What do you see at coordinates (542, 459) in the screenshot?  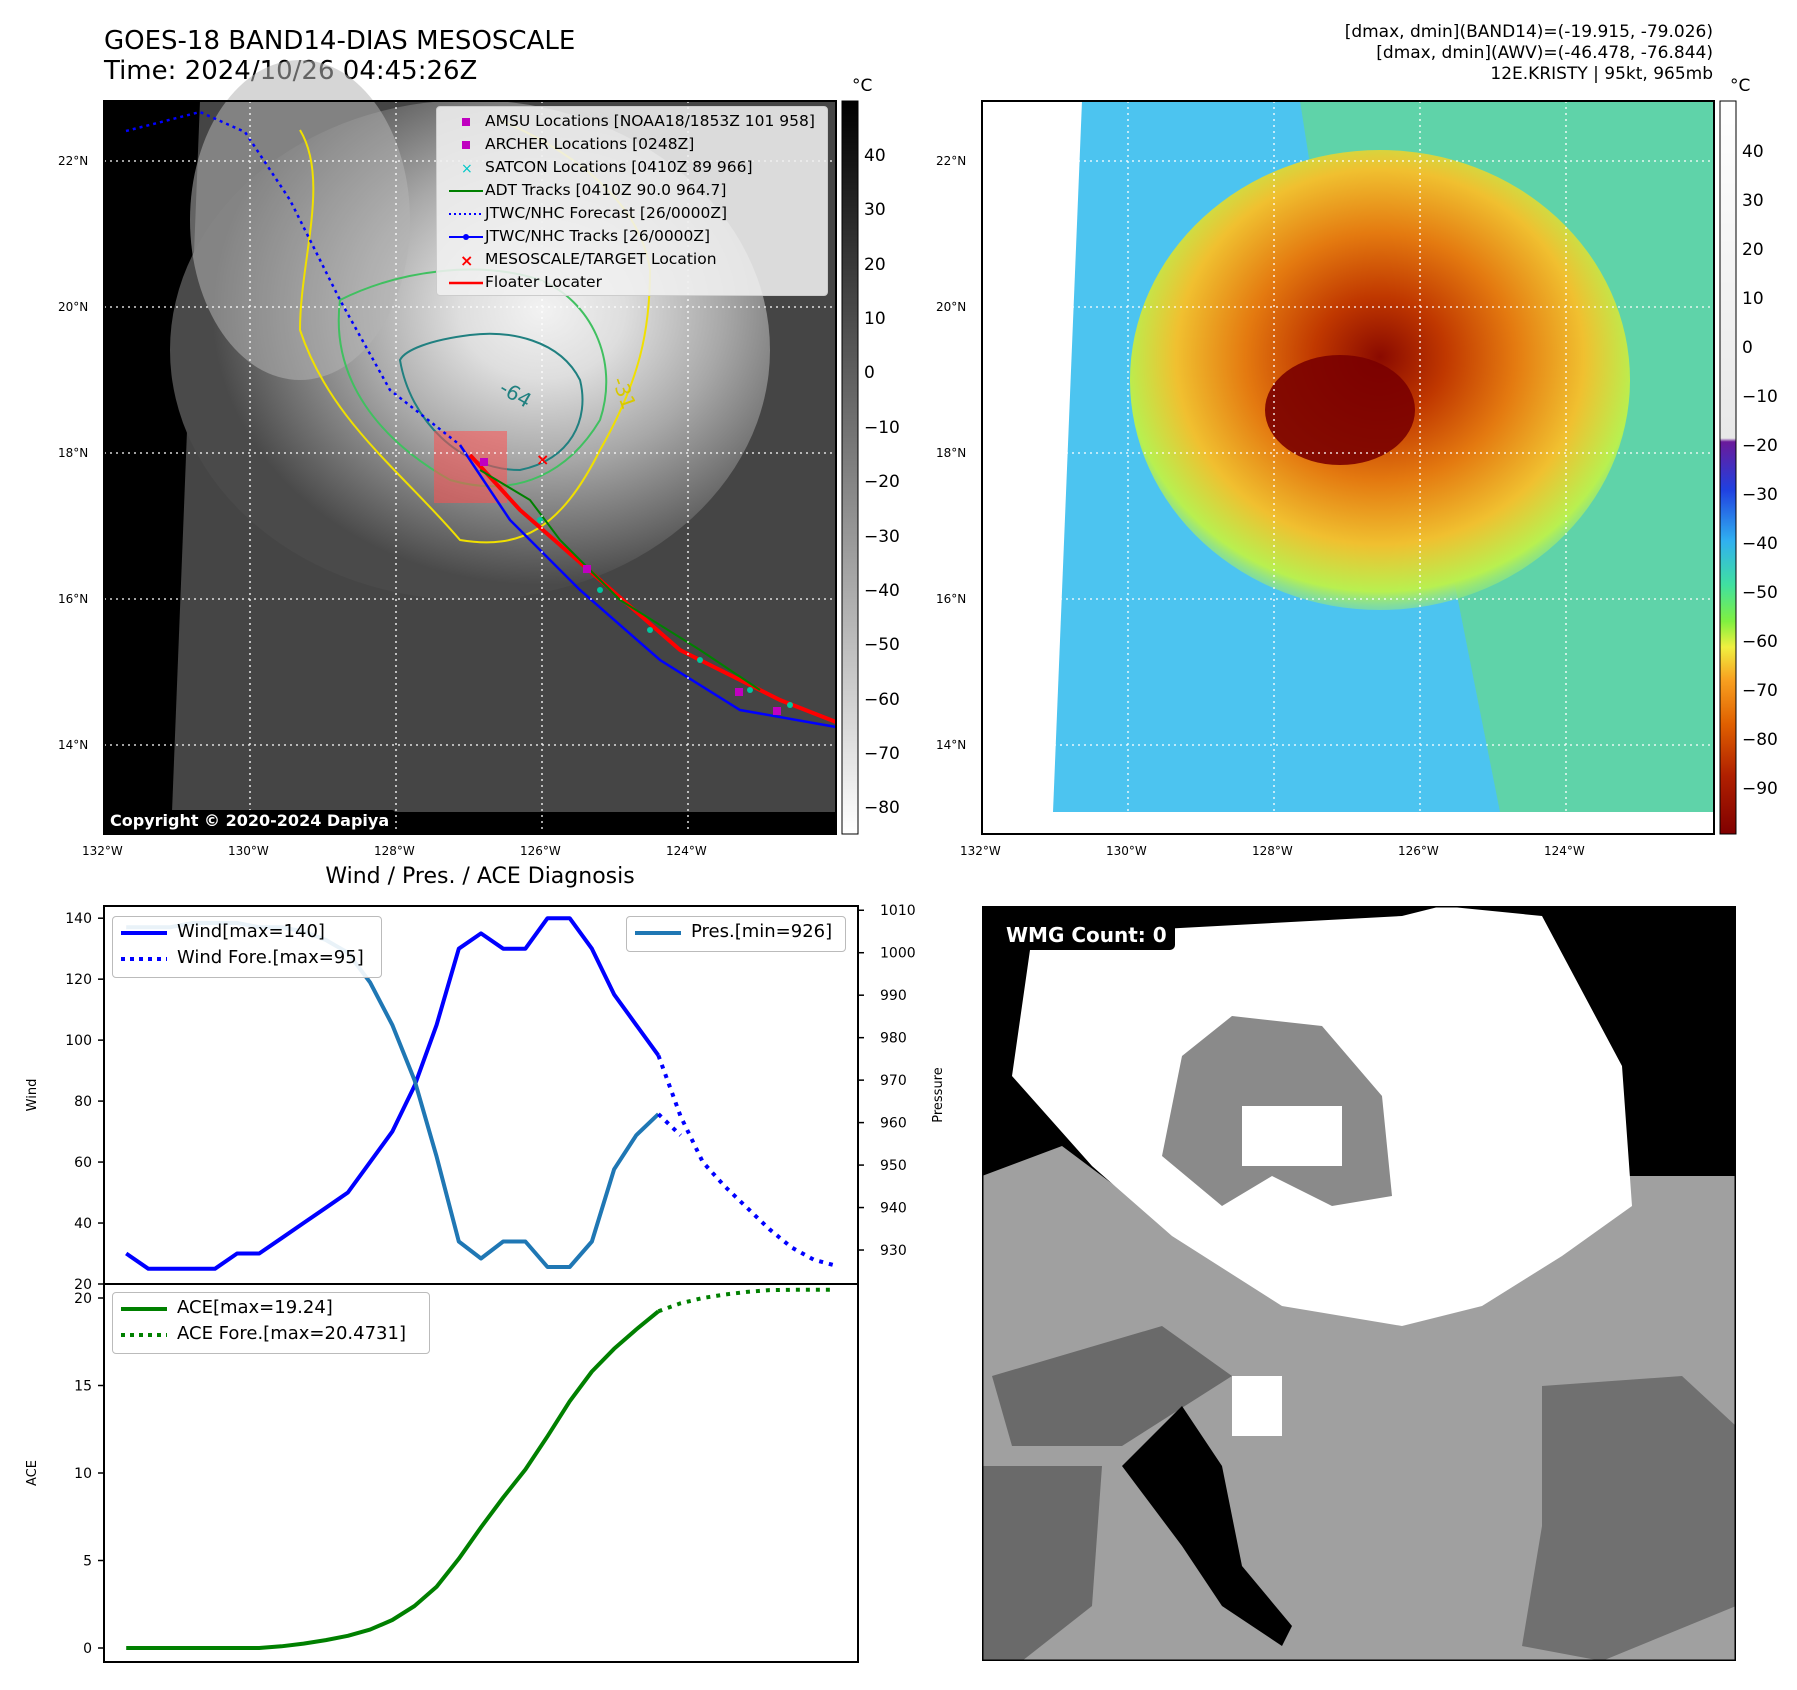 I see `mesoscale-target-marker: ×` at bounding box center [542, 459].